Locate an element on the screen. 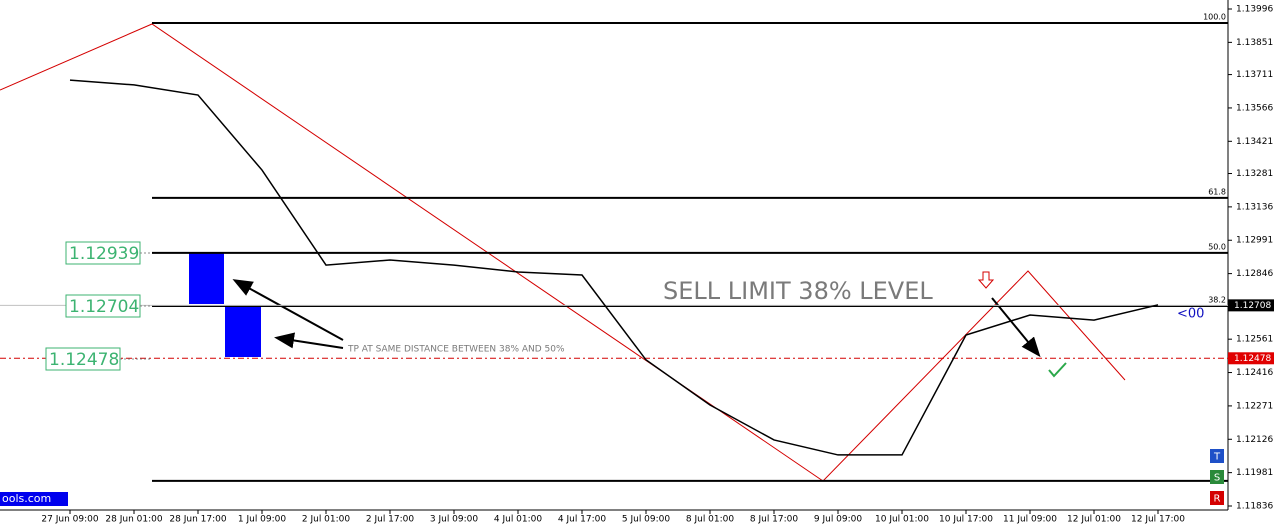 The image size is (1274, 531). x-tick-label: 12 Jul 17:00 is located at coordinates (1158, 520).